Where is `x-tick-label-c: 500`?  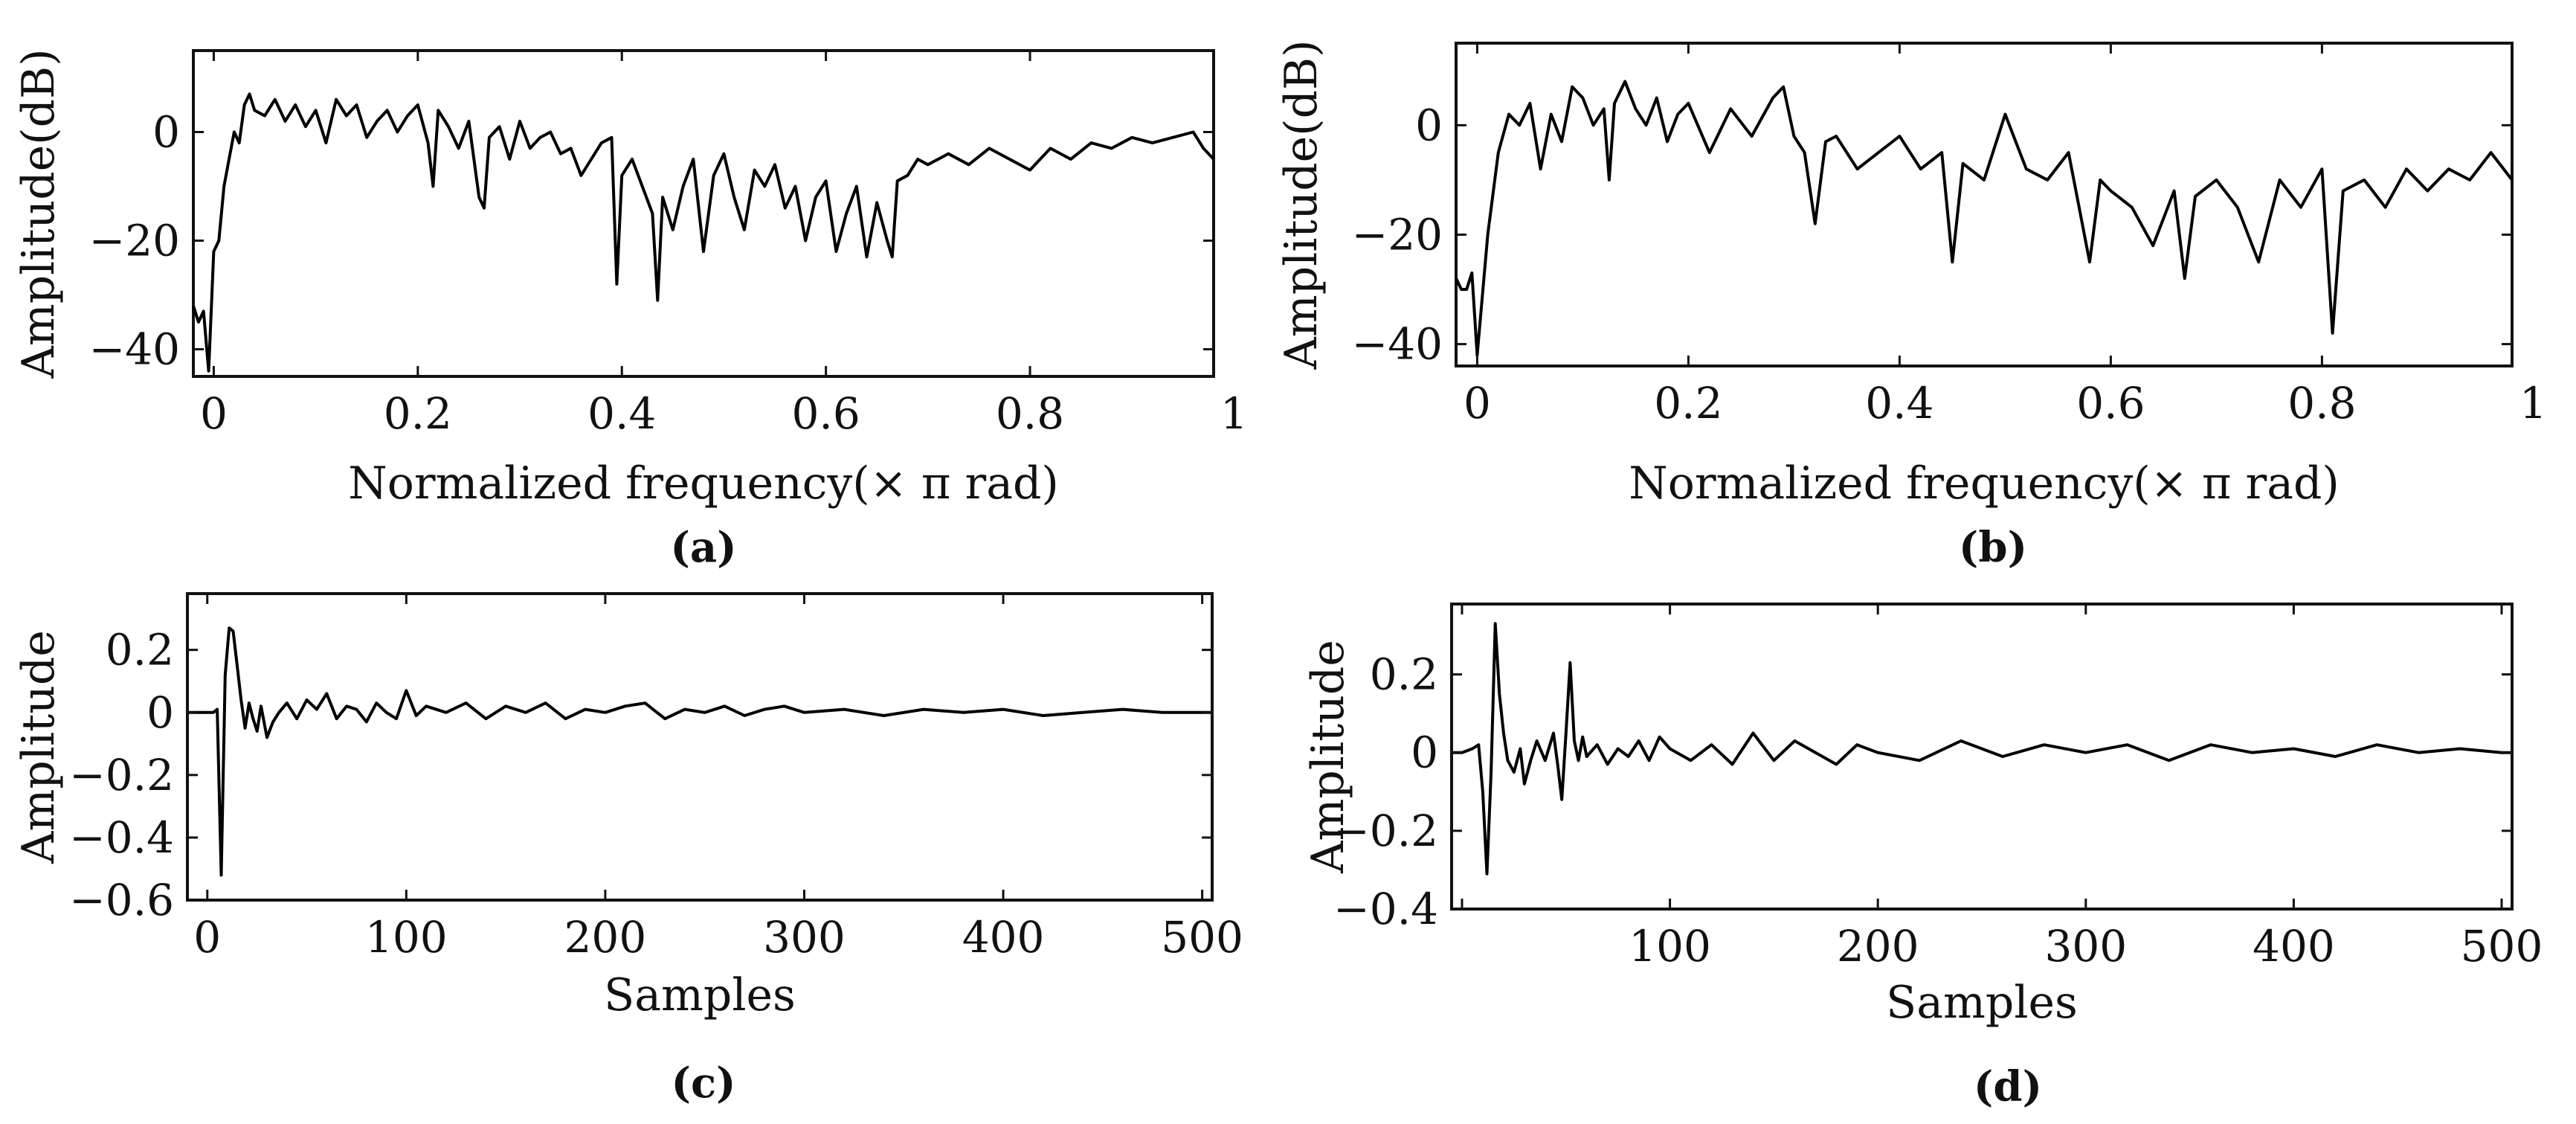
x-tick-label-c: 500 is located at coordinates (1202, 937).